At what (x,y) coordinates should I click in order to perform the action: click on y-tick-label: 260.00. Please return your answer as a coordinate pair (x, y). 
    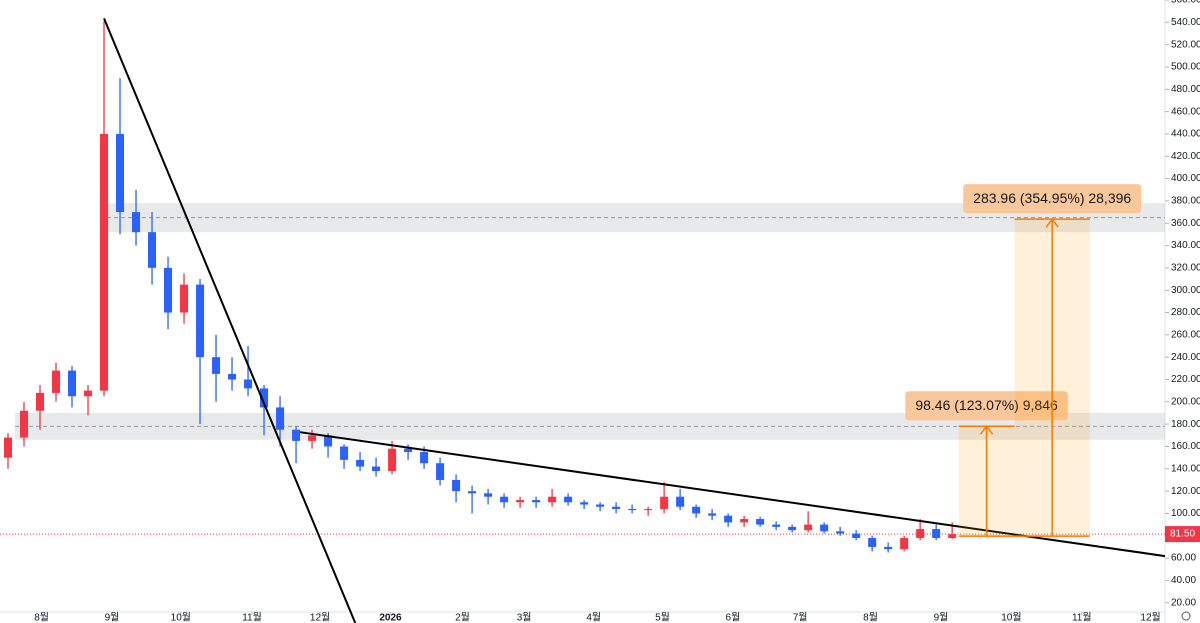
    Looking at the image, I should click on (1185, 334).